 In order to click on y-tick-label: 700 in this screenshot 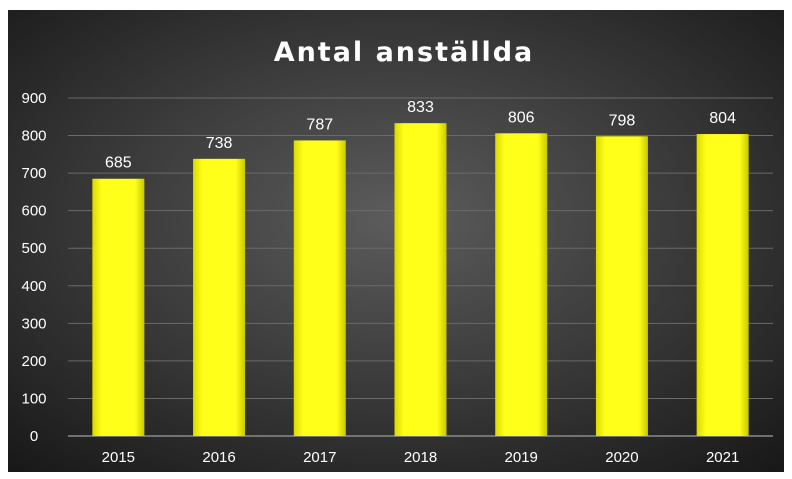, I will do `click(33, 173)`.